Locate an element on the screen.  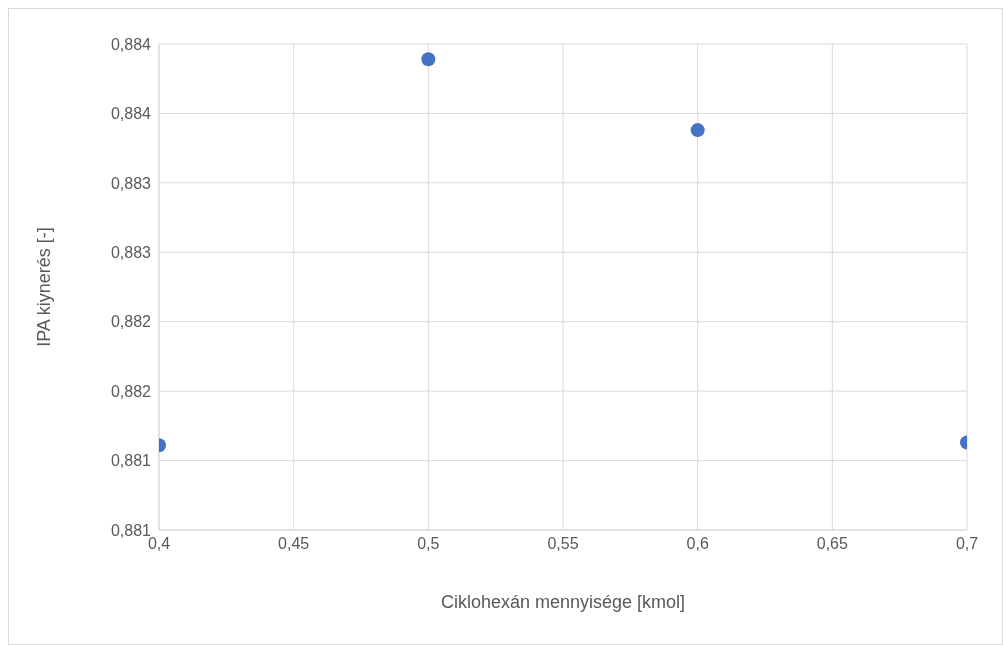
x-tick-label: 0,5 is located at coordinates (428, 544).